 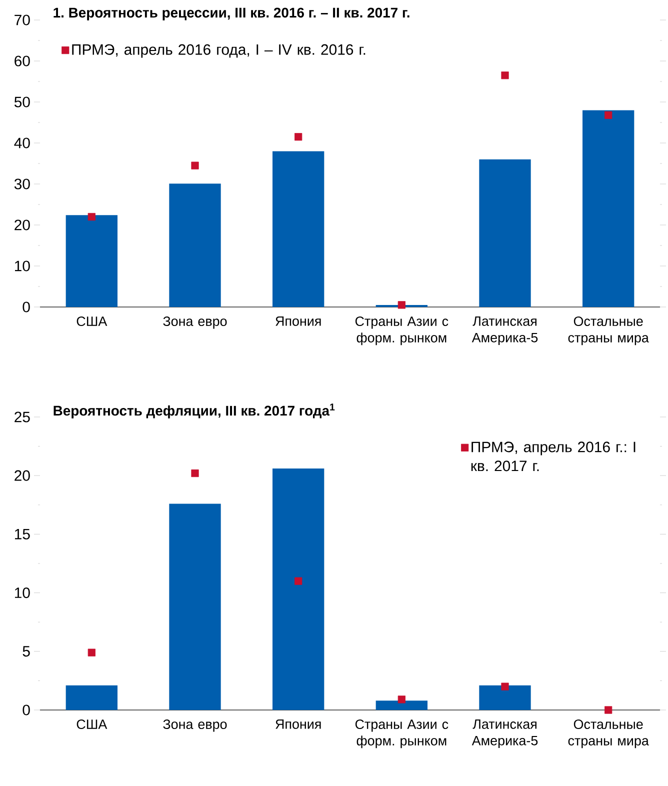 What do you see at coordinates (22, 534) in the screenshot?
I see `y-tick-label: 15` at bounding box center [22, 534].